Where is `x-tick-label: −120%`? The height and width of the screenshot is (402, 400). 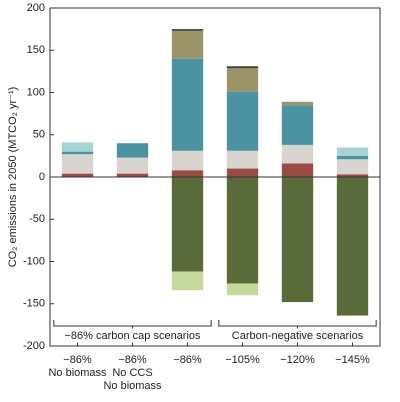 x-tick-label: −120% is located at coordinates (297, 360).